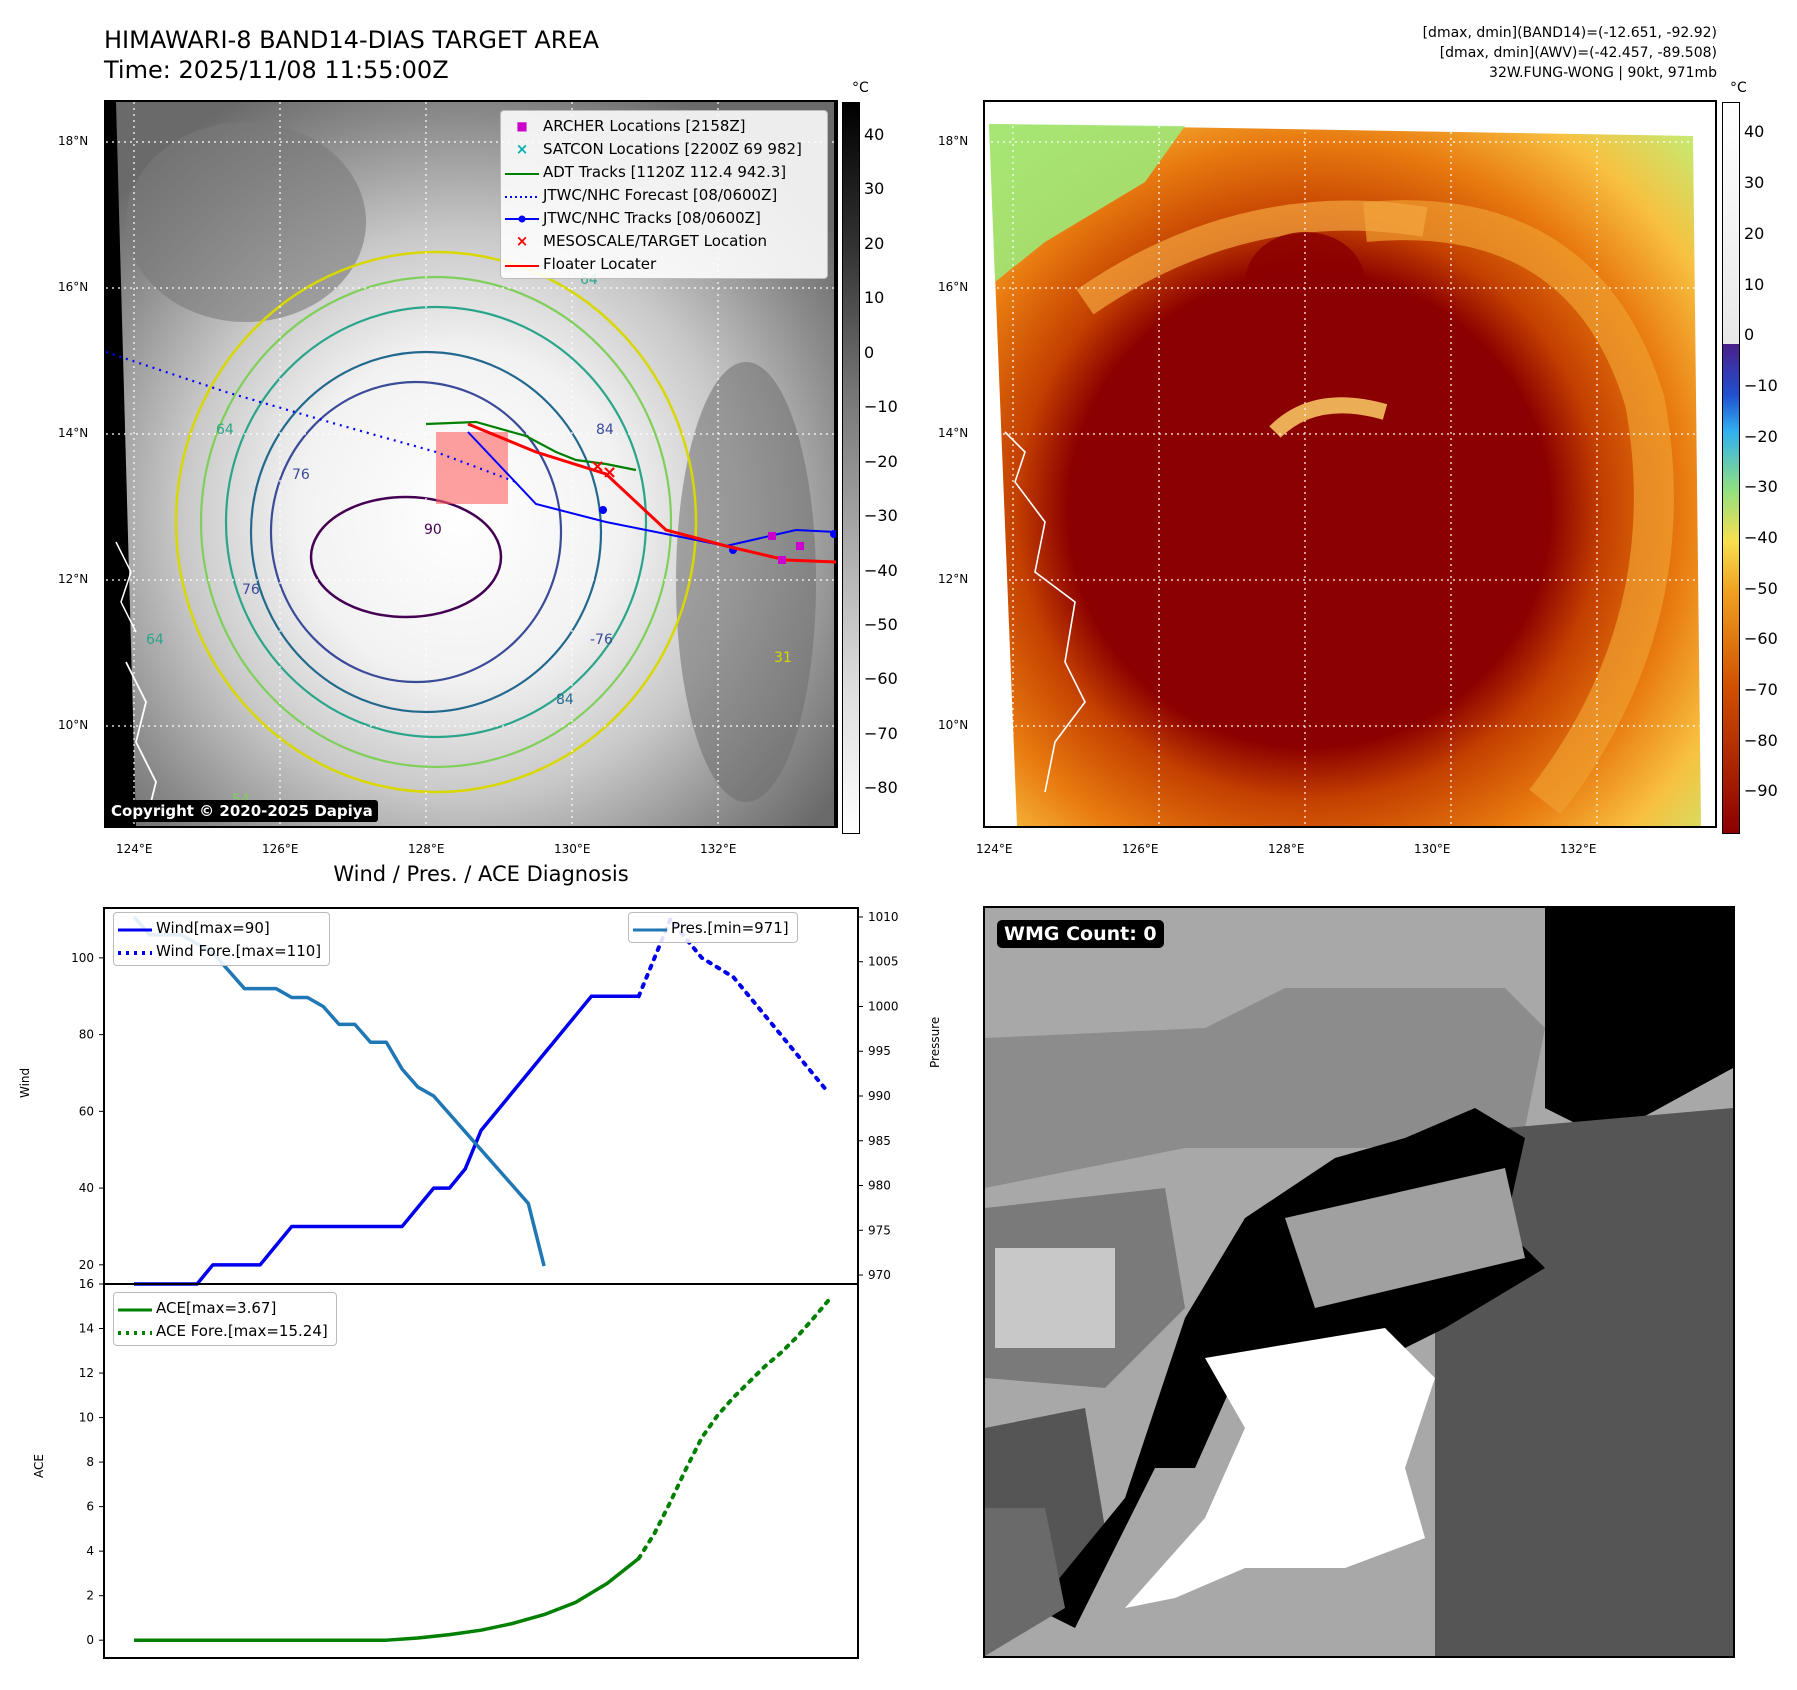  Describe the element at coordinates (783, 658) in the screenshot. I see `contour-label: 31` at that location.